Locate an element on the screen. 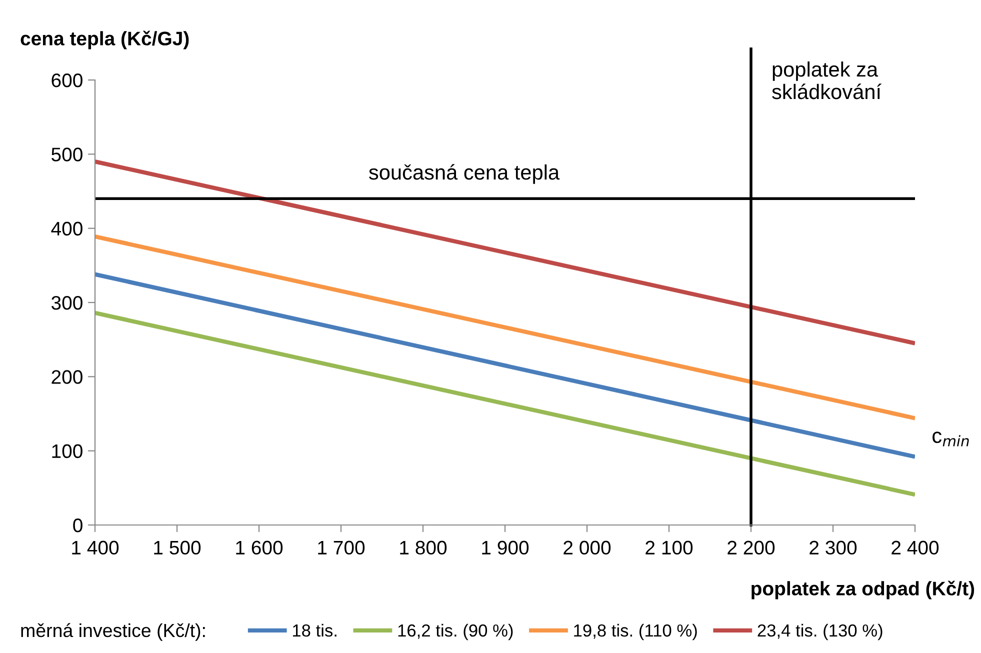  legend-title: měrná investice (Kč/t): is located at coordinates (113, 632).